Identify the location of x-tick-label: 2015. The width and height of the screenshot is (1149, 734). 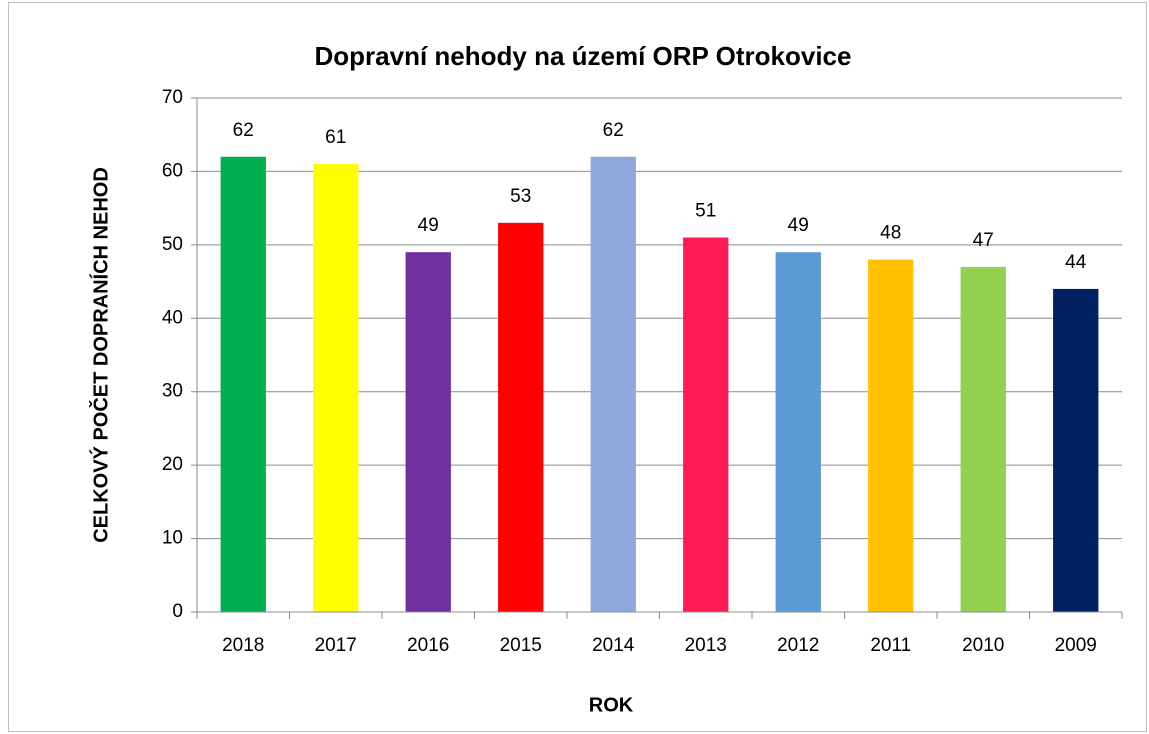
(521, 645).